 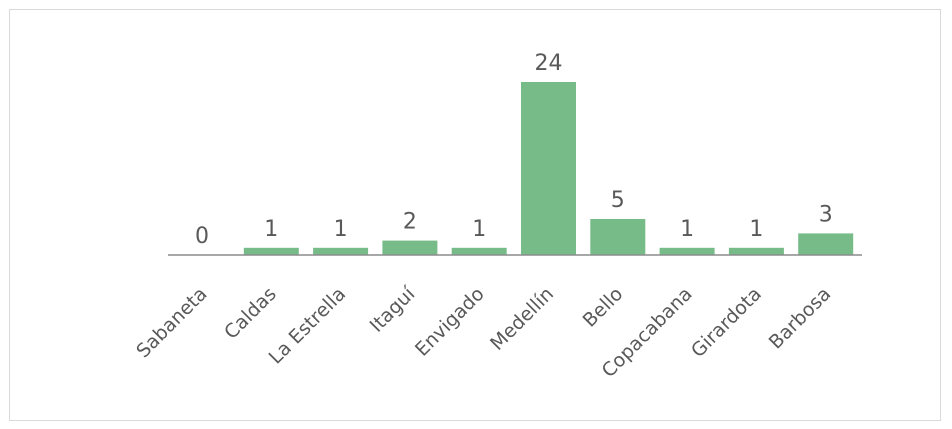 What do you see at coordinates (826, 244) in the screenshot?
I see `bar-barbosa` at bounding box center [826, 244].